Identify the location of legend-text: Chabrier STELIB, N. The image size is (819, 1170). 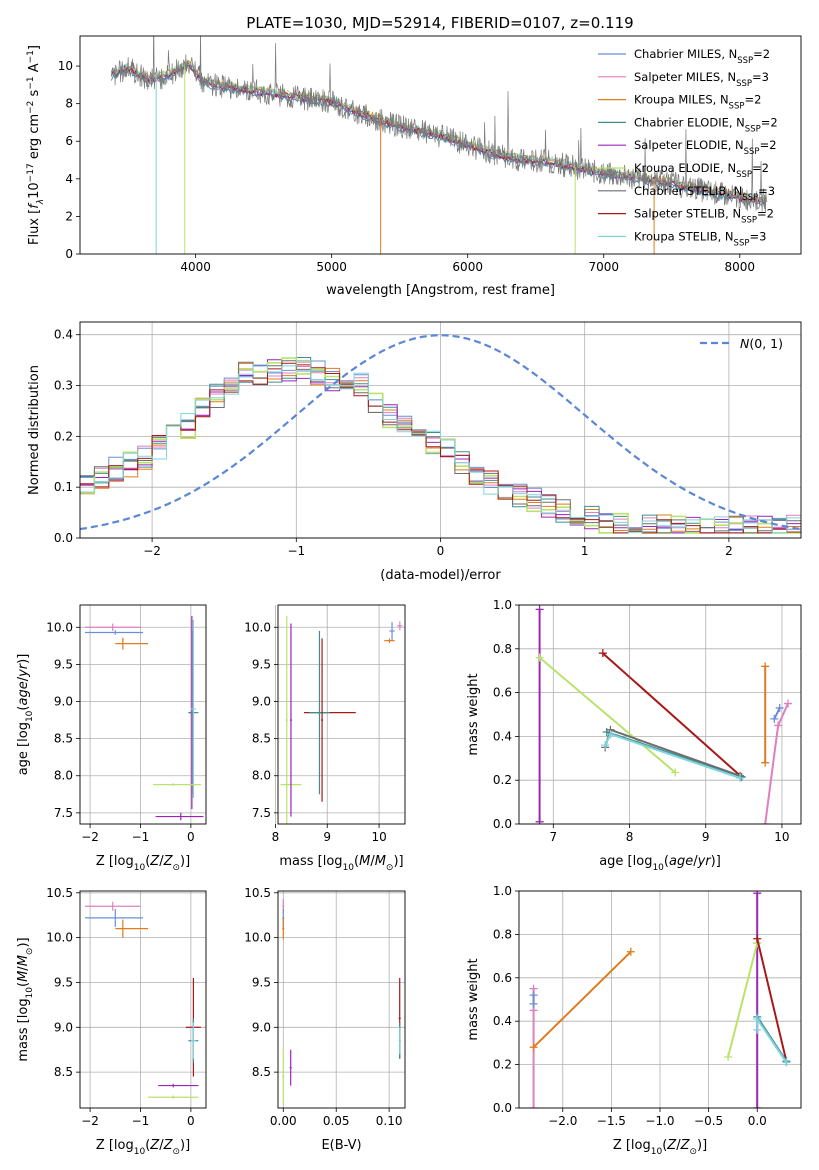
(688, 191).